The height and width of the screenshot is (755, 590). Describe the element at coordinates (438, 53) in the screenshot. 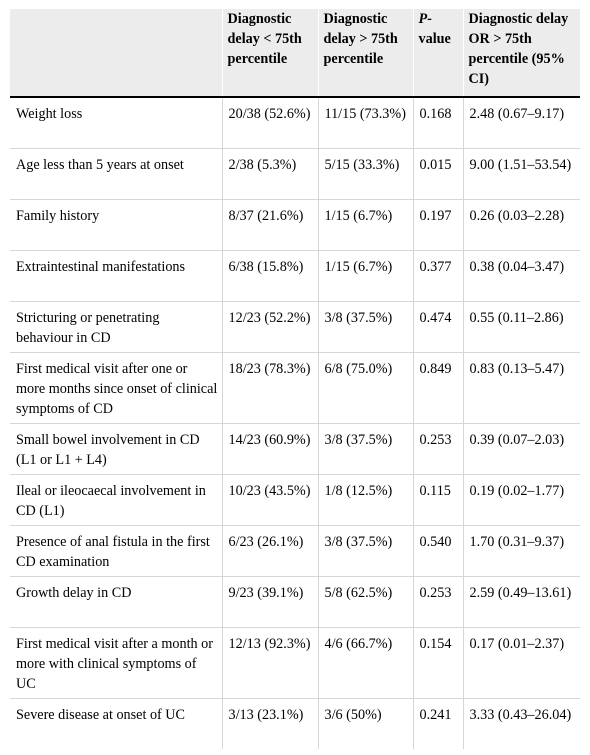

I see `header-p-value: P-value` at that location.